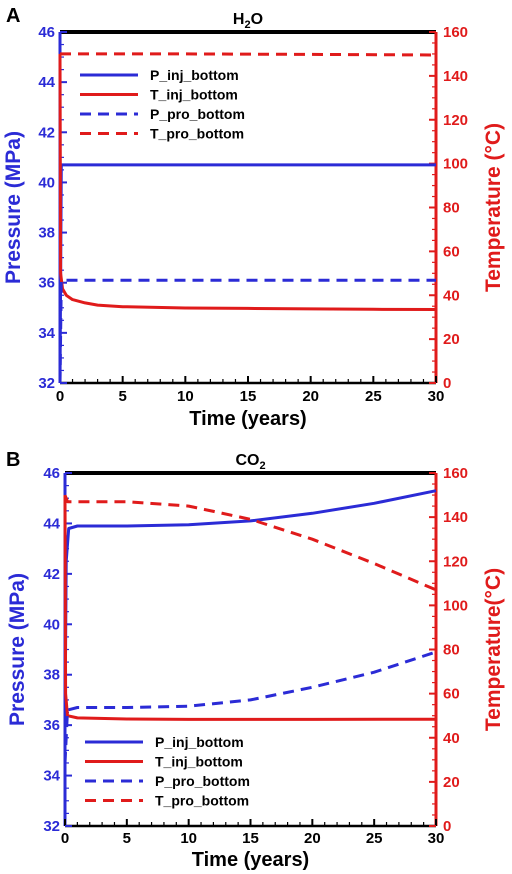 Image resolution: width=512 pixels, height=874 pixels. Describe the element at coordinates (250, 462) in the screenshot. I see `chart-title: CO2` at that location.